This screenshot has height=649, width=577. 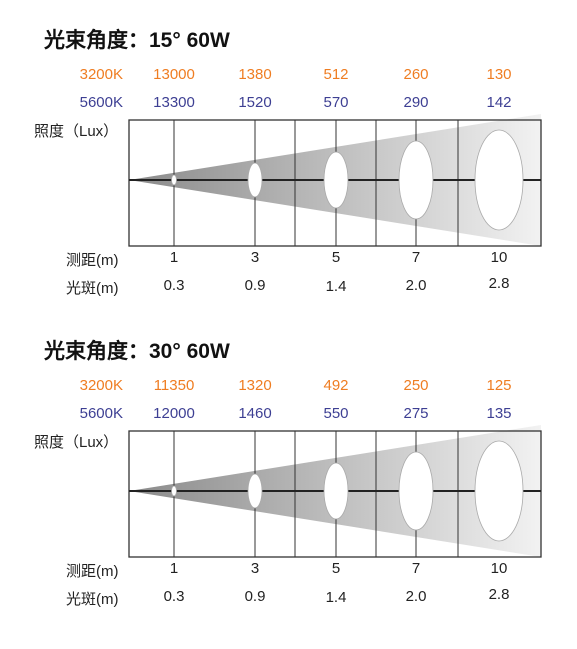 What do you see at coordinates (336, 102) in the screenshot?
I see `lux-5600-cell: 570` at bounding box center [336, 102].